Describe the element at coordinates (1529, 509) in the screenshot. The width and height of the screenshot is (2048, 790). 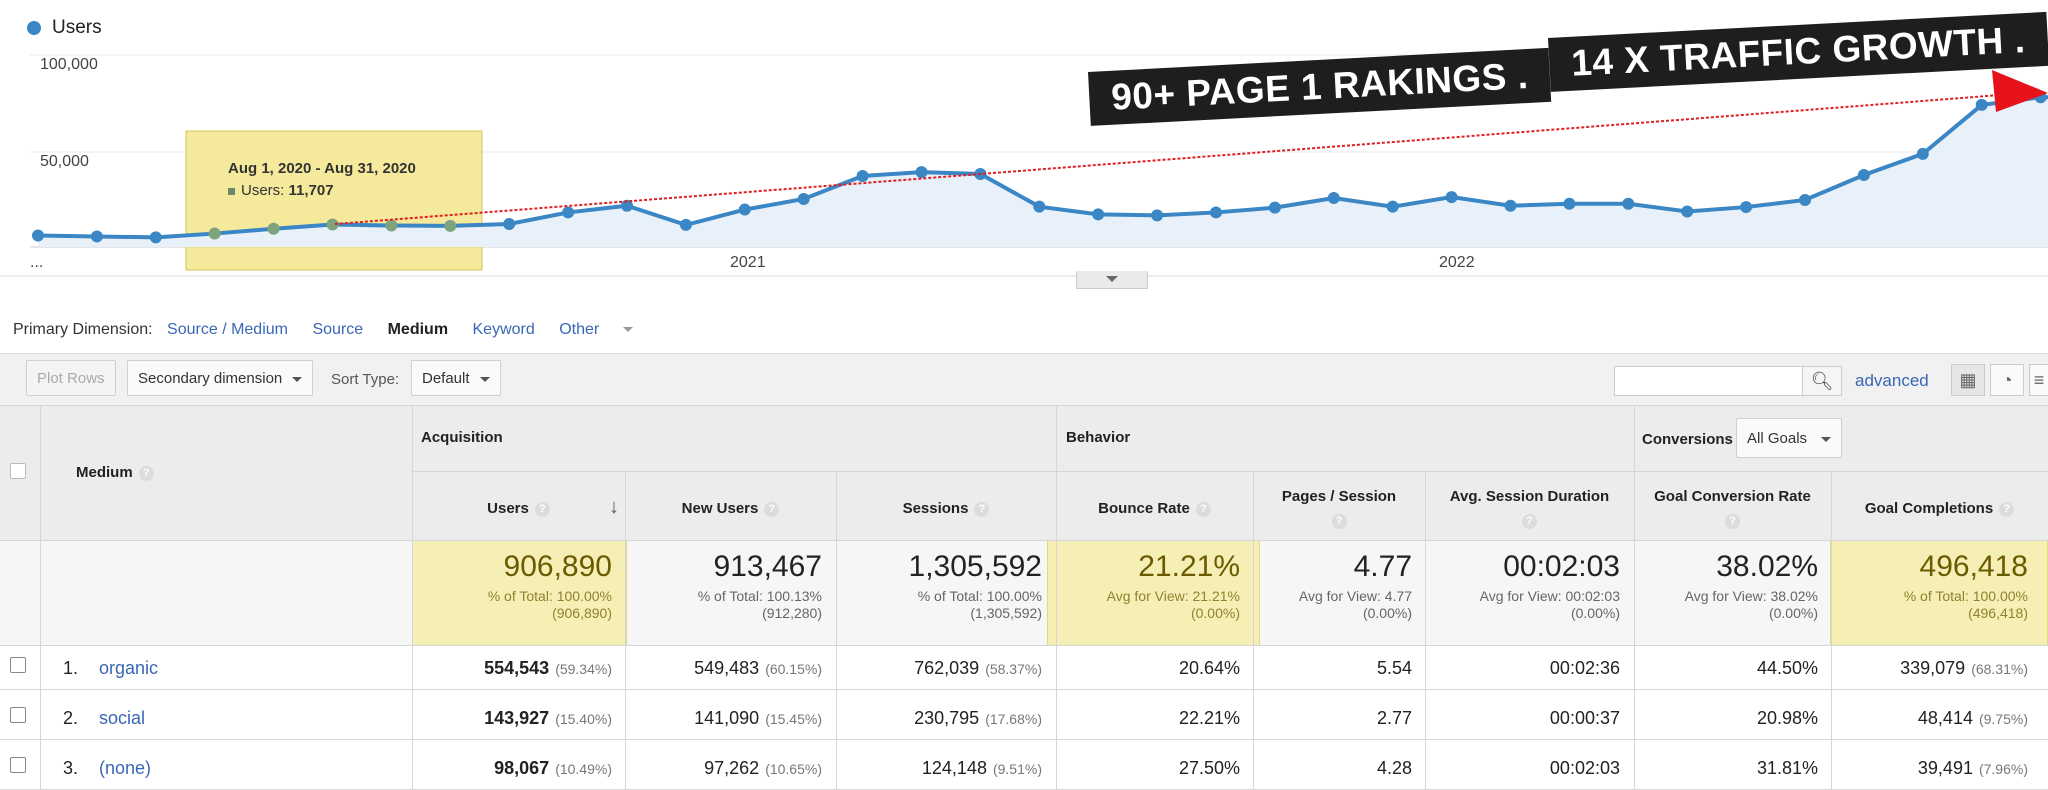
I see `avg-session-duration-column-header: Avg. Session Duration?` at that location.